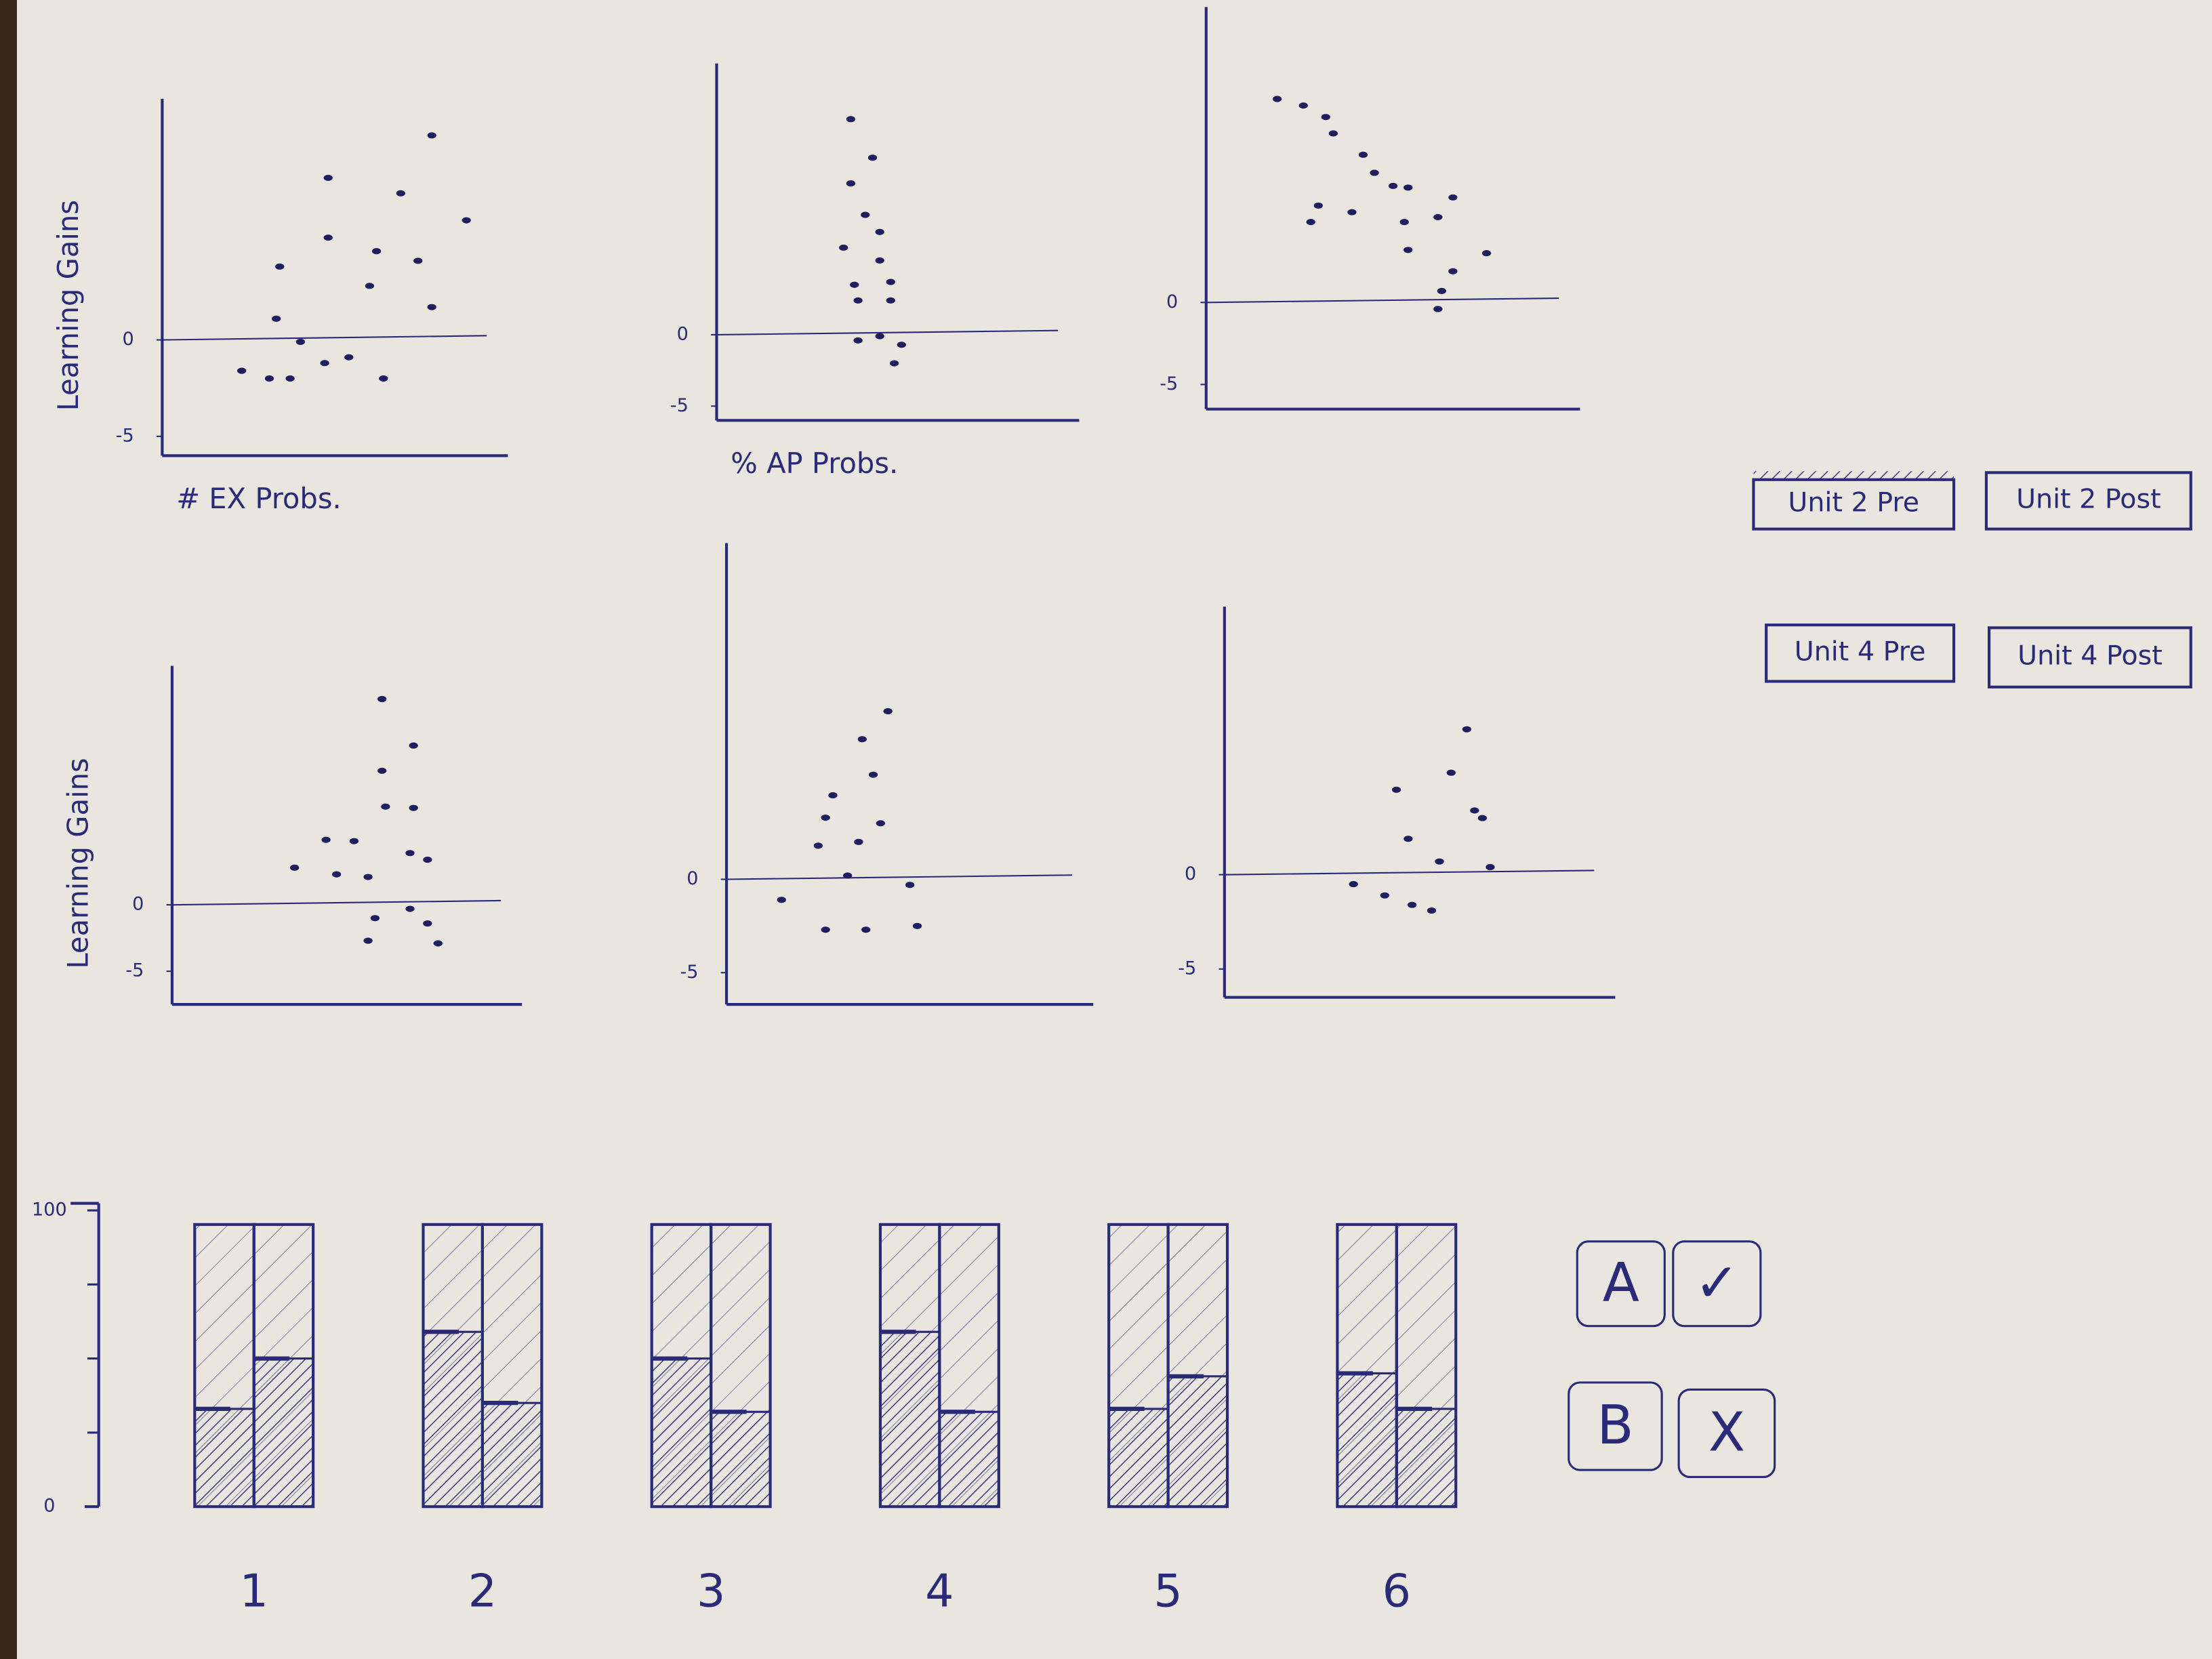 This screenshot has height=1659, width=2212. I want to click on toggle-button: Unit 4 Post, so click(2090, 657).